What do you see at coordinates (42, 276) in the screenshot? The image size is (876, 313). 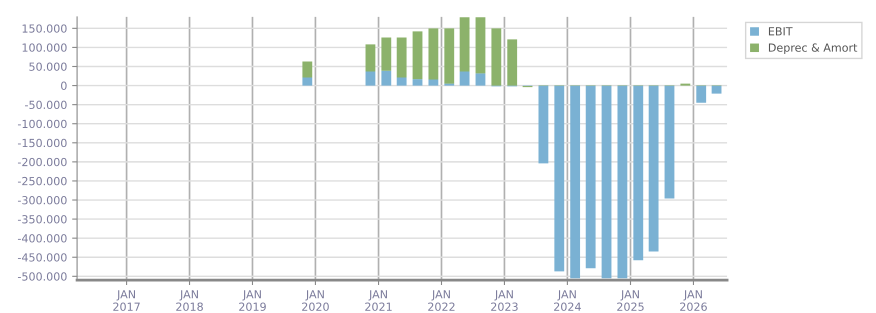 I see `y-tick-label: -500.000` at bounding box center [42, 276].